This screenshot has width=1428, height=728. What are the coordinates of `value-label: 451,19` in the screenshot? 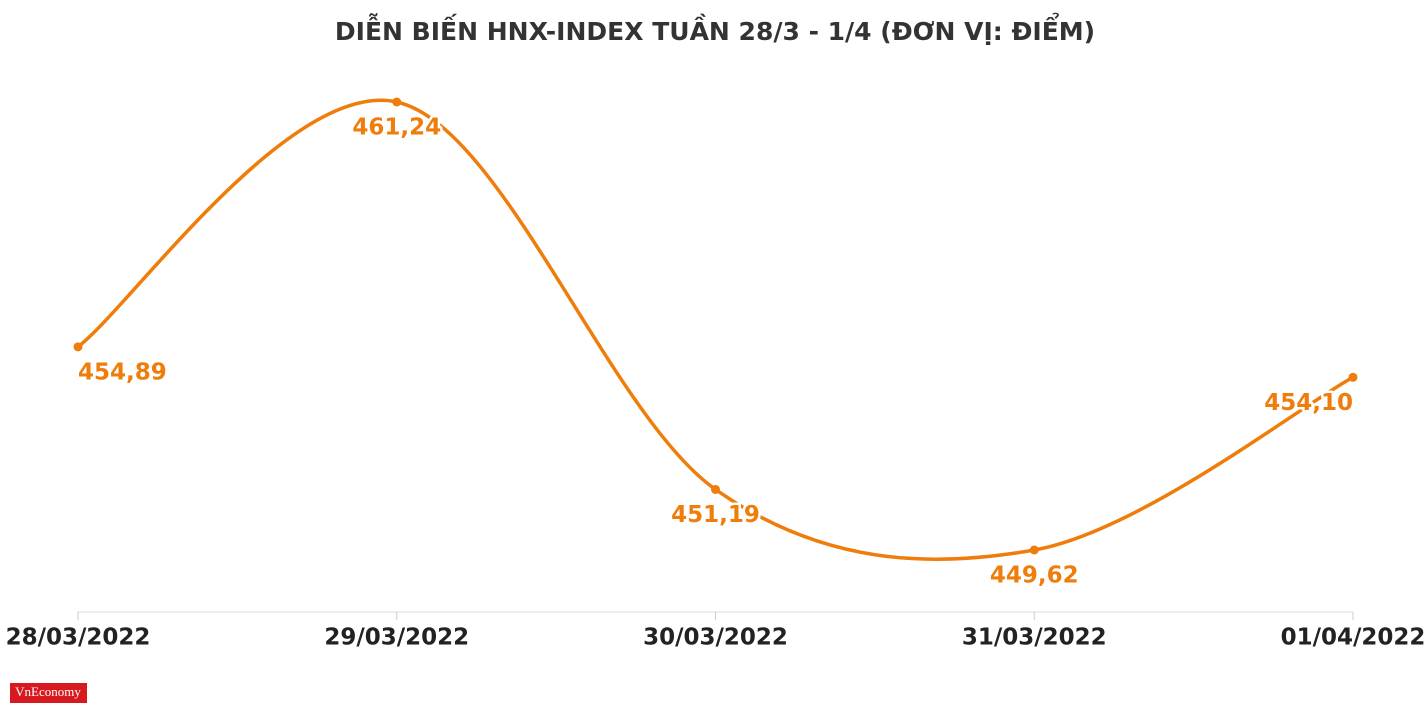 It's located at (715, 515).